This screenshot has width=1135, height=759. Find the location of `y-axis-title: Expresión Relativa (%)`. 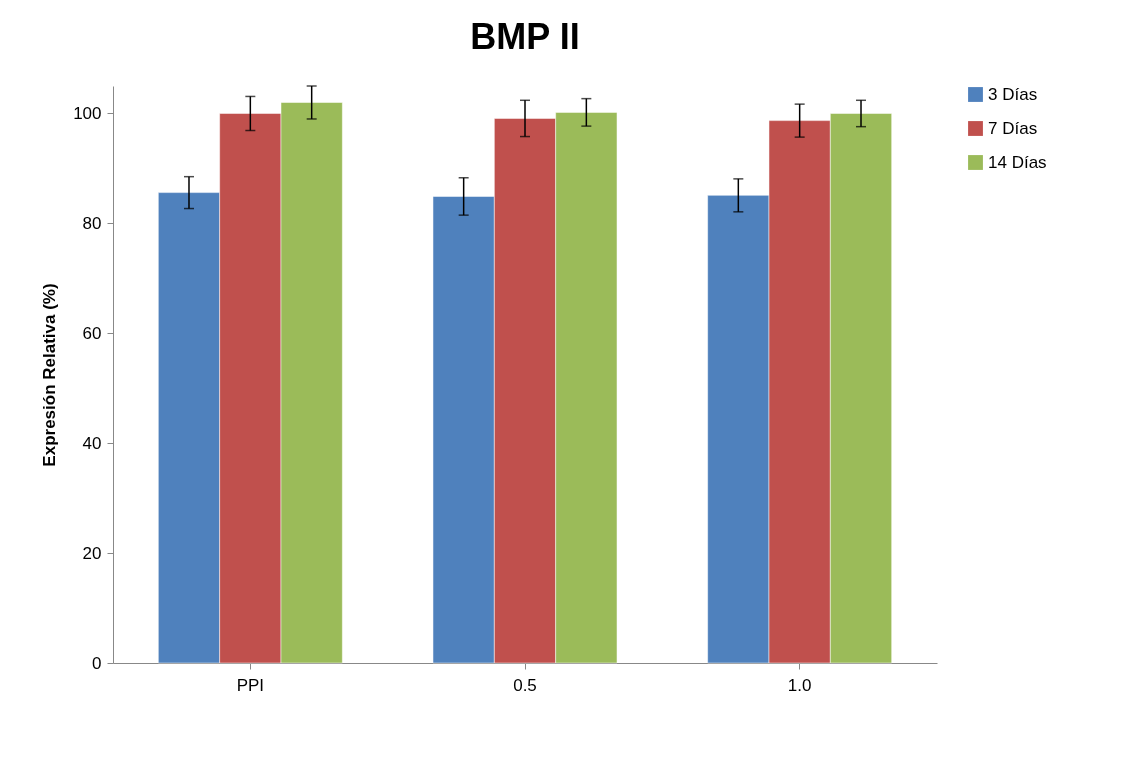

y-axis-title: Expresión Relativa (%) is located at coordinates (50, 375).